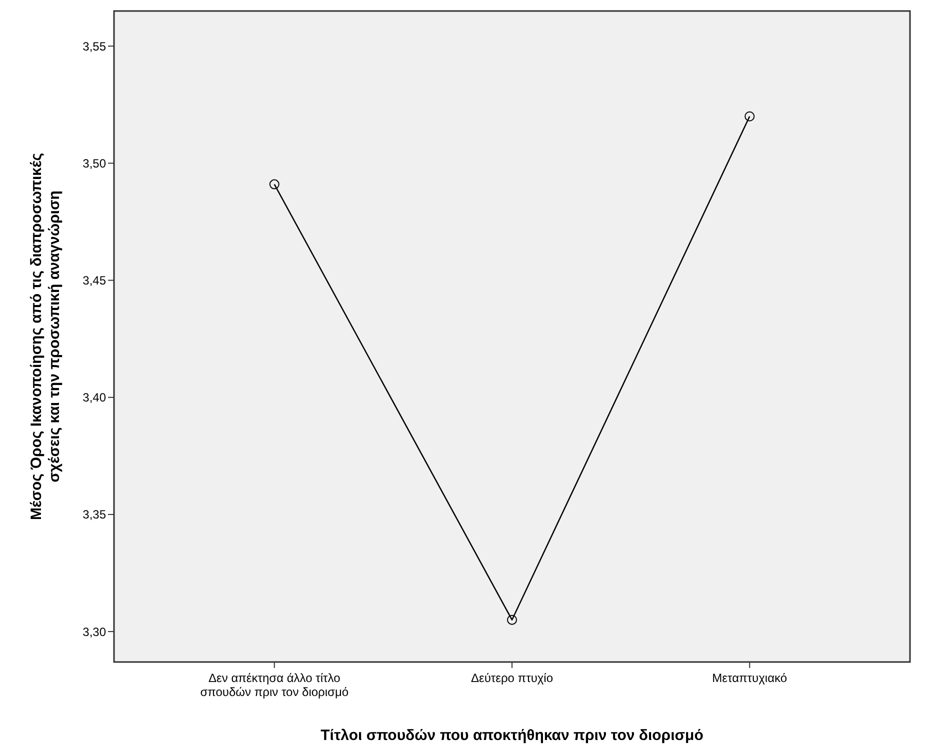 The image size is (925, 752). What do you see at coordinates (94, 631) in the screenshot?
I see `y-tick-label: 3,30` at bounding box center [94, 631].